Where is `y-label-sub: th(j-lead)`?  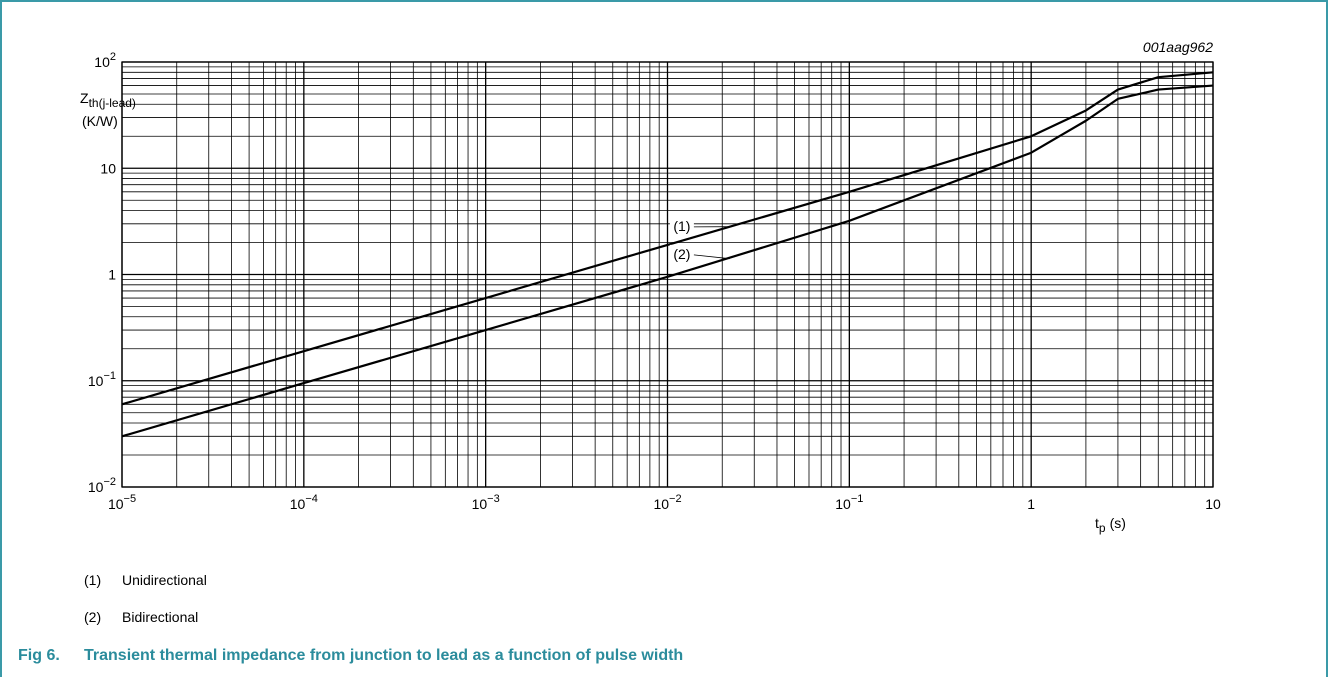
y-label-sub: th(j-lead) is located at coordinates (112, 103).